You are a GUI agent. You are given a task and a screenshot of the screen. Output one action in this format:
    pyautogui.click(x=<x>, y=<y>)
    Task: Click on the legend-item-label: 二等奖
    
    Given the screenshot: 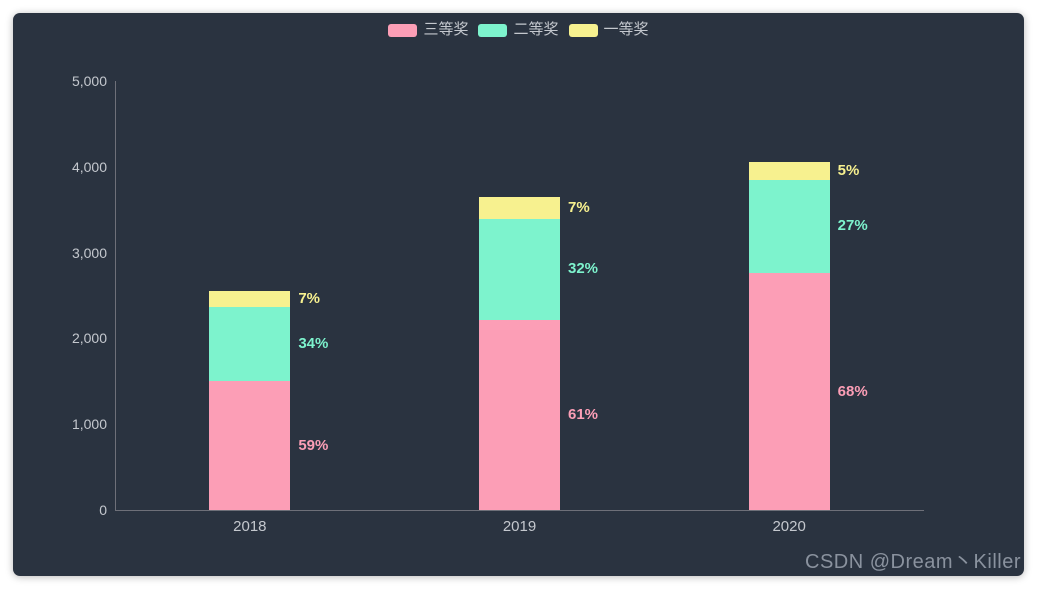 What is the action you would take?
    pyautogui.click(x=536, y=29)
    